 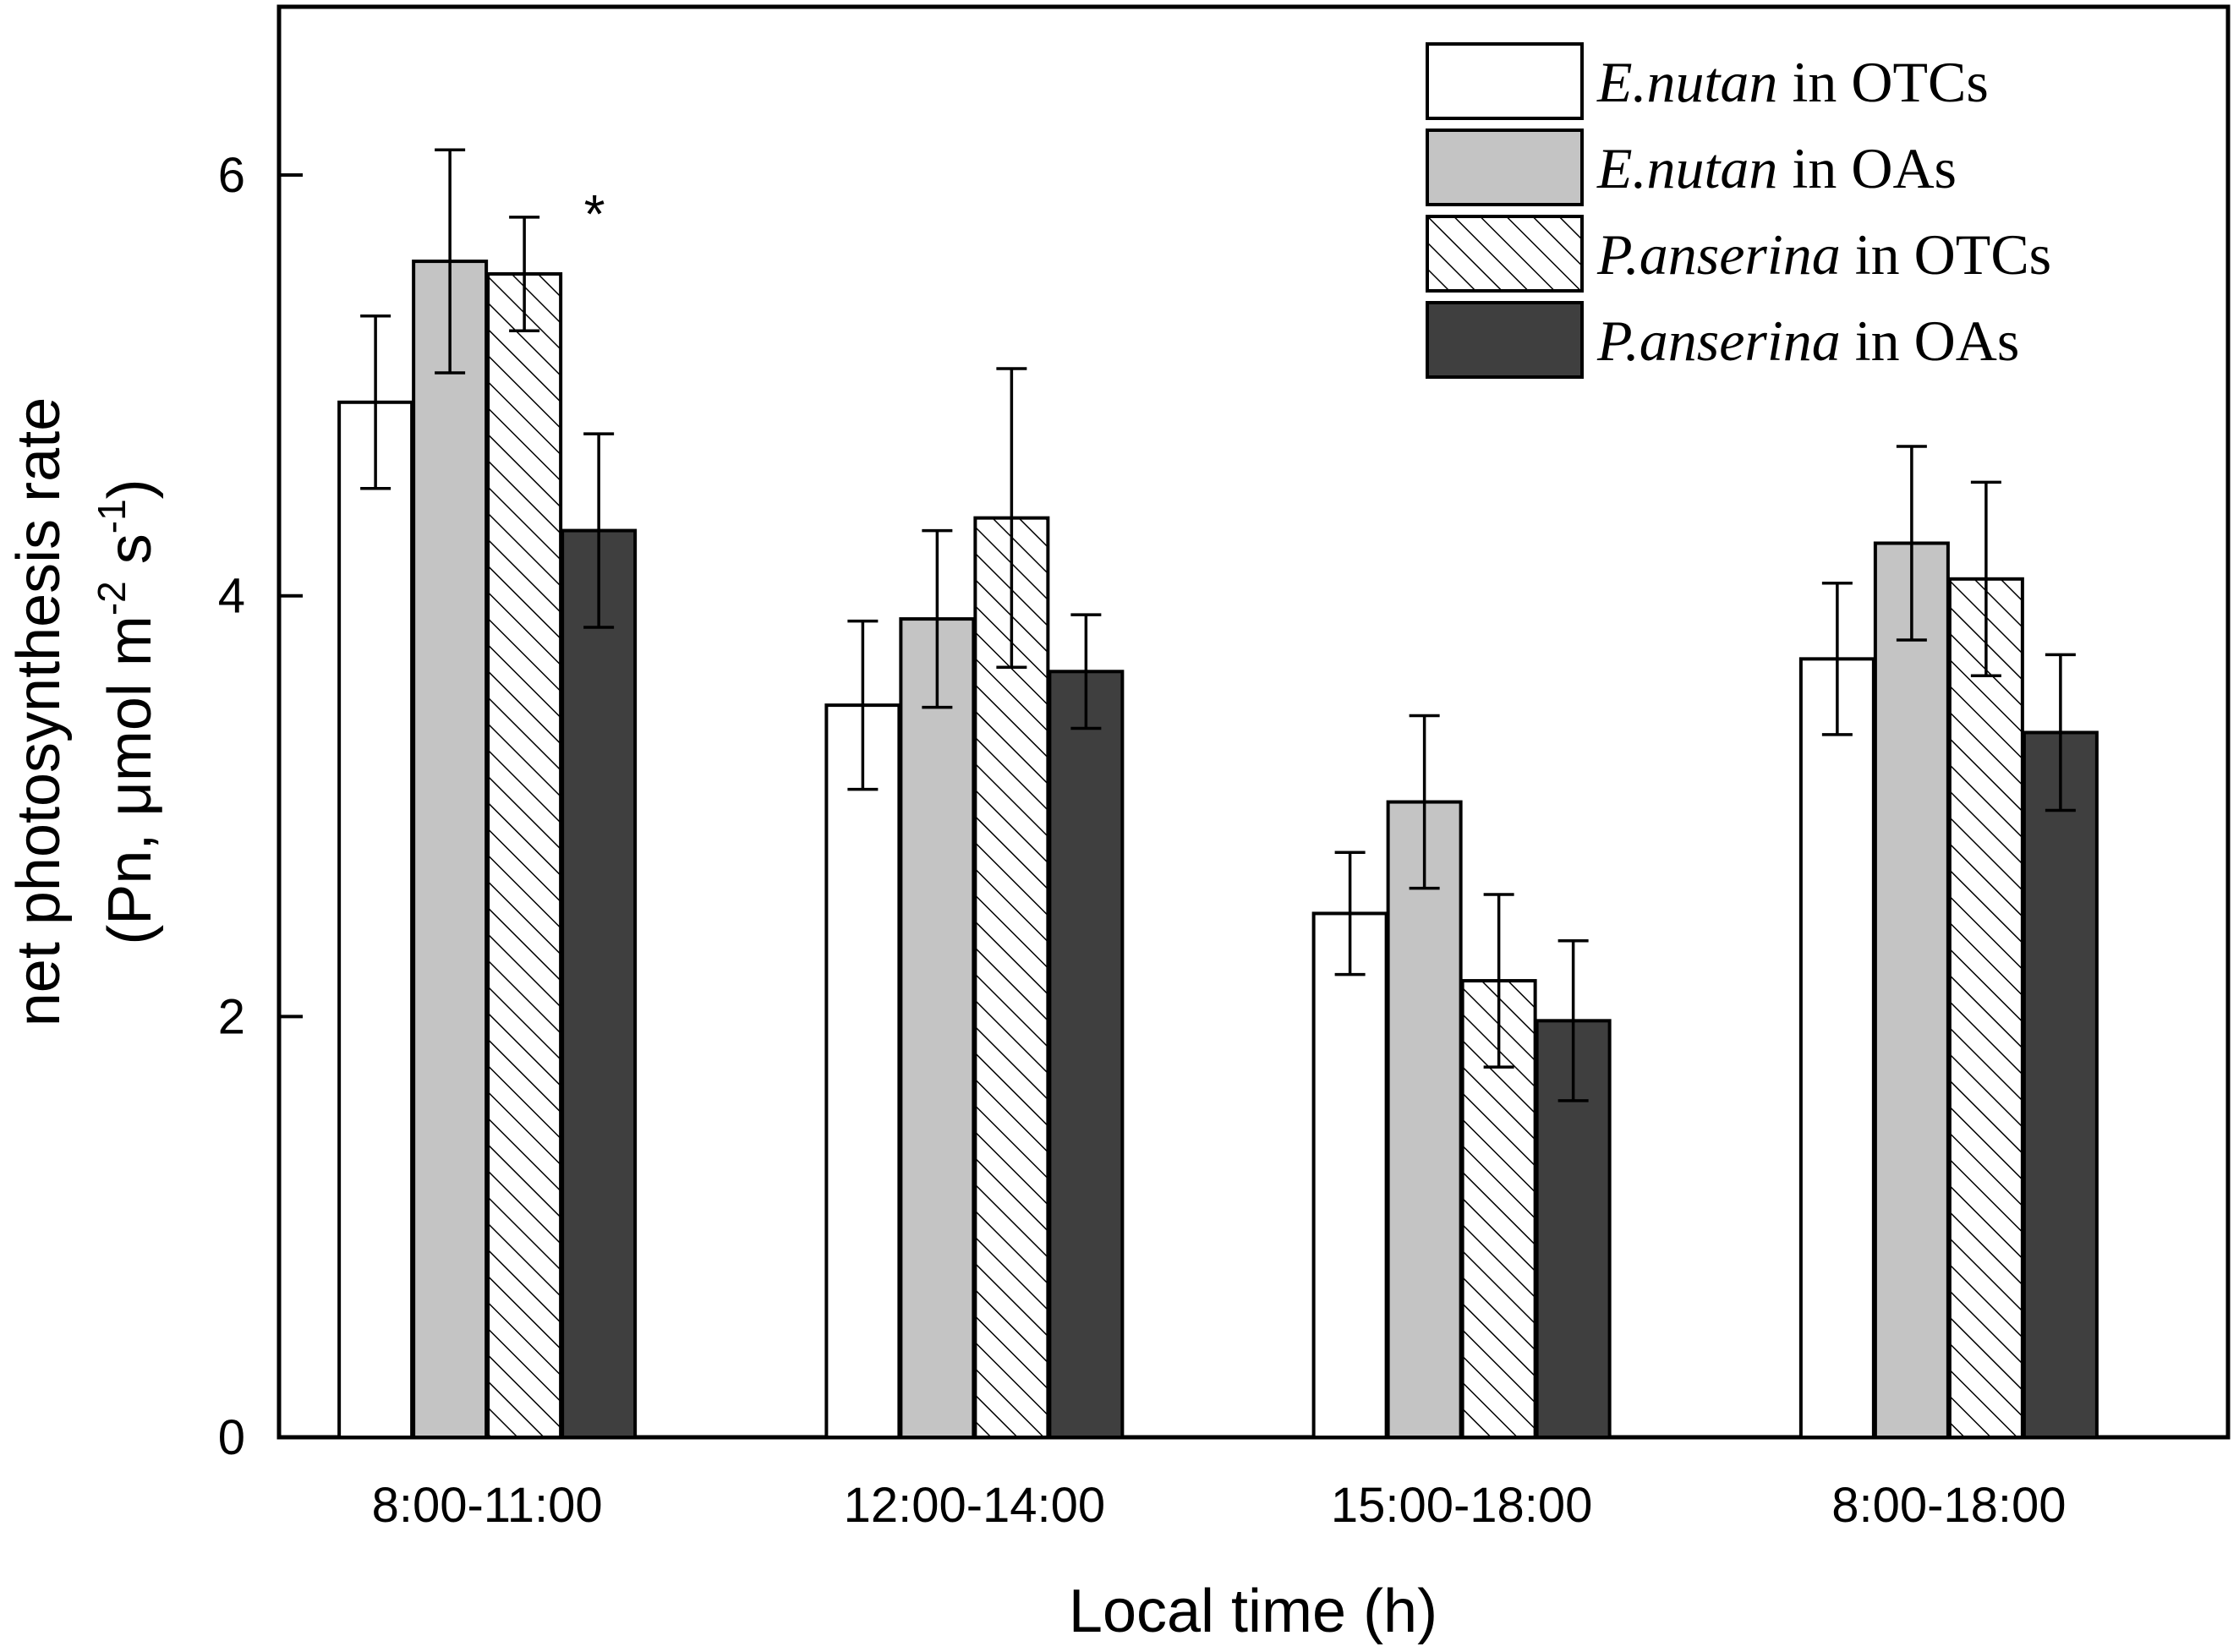 I want to click on y-axis-title-line1: net photosynthesis rate, so click(x=39, y=711).